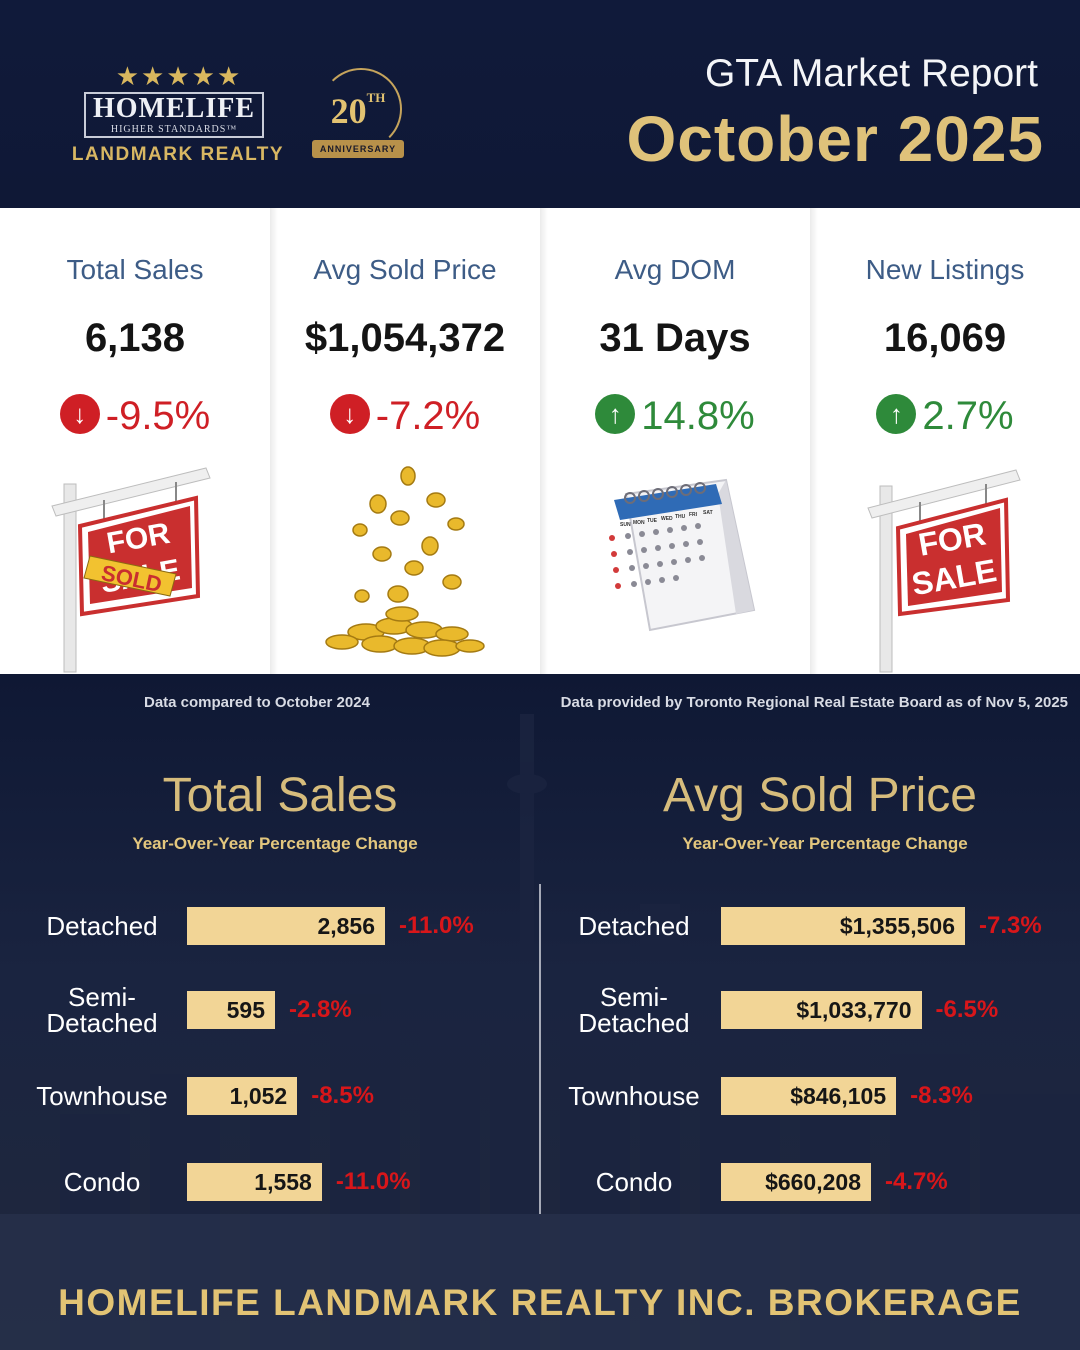 Image resolution: width=1080 pixels, height=1350 pixels. I want to click on gold-coins-icon, so click(405, 561).